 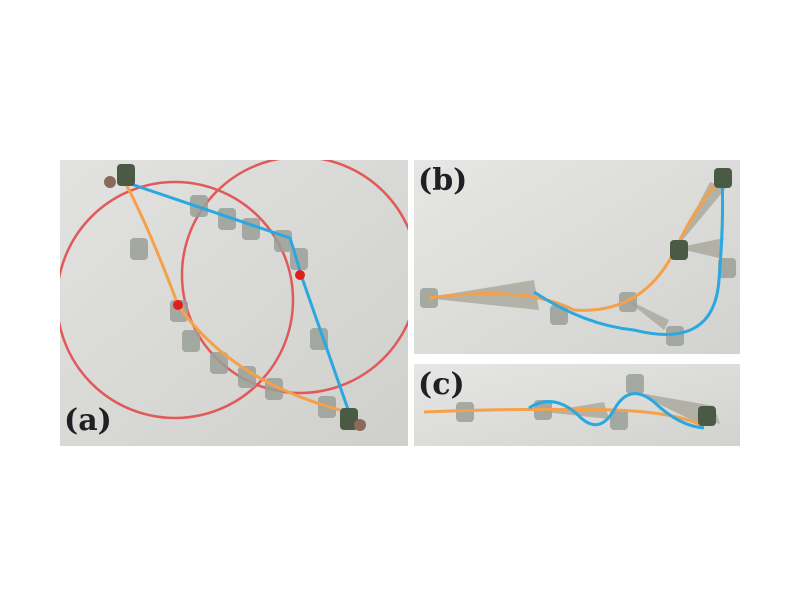 What do you see at coordinates (441, 384) in the screenshot?
I see `panel-label-c: (c)` at bounding box center [441, 384].